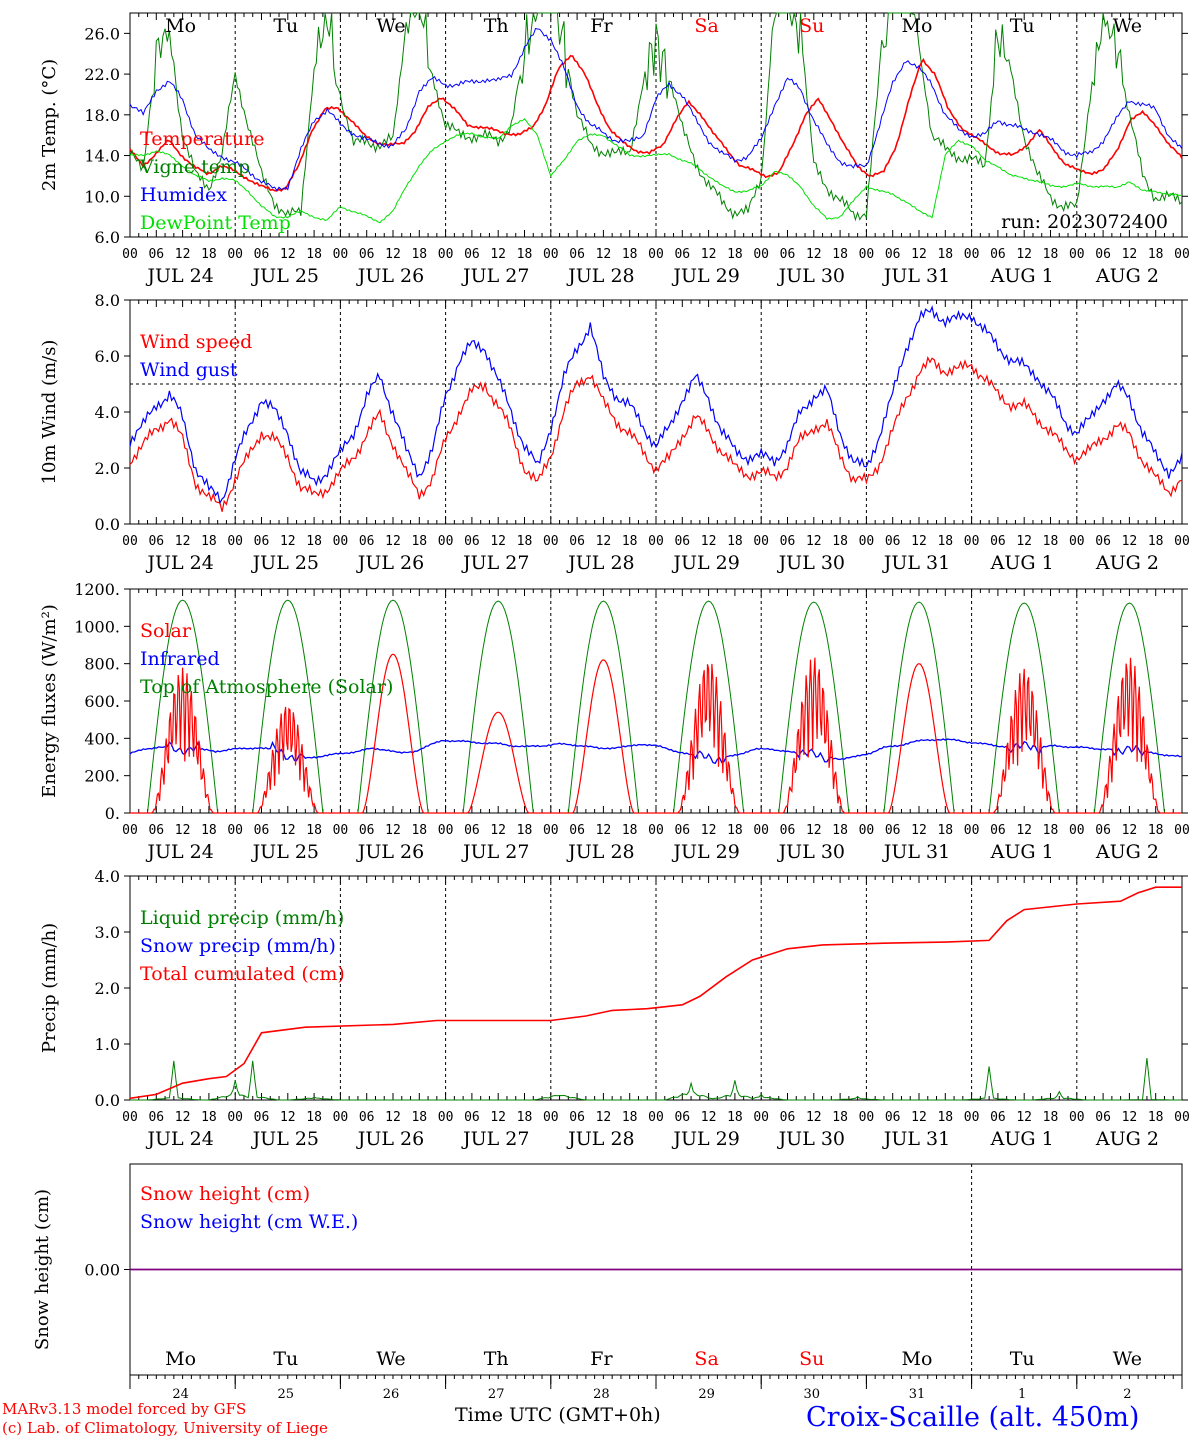 This screenshot has height=1440, width=1194. I want to click on legend-entry: Infrared, so click(180, 659).